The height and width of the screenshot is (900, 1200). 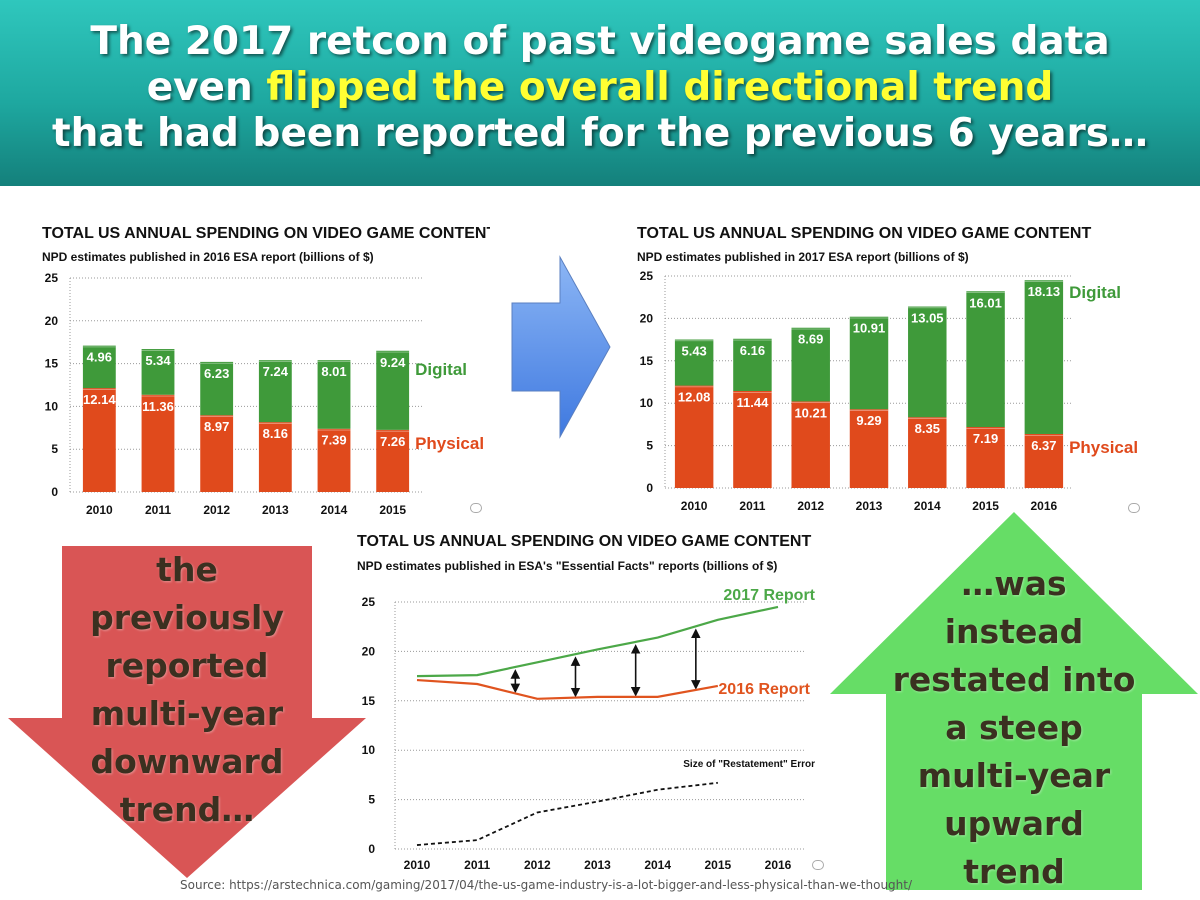 I want to click on bar-digital-2016, so click(x=1044, y=357).